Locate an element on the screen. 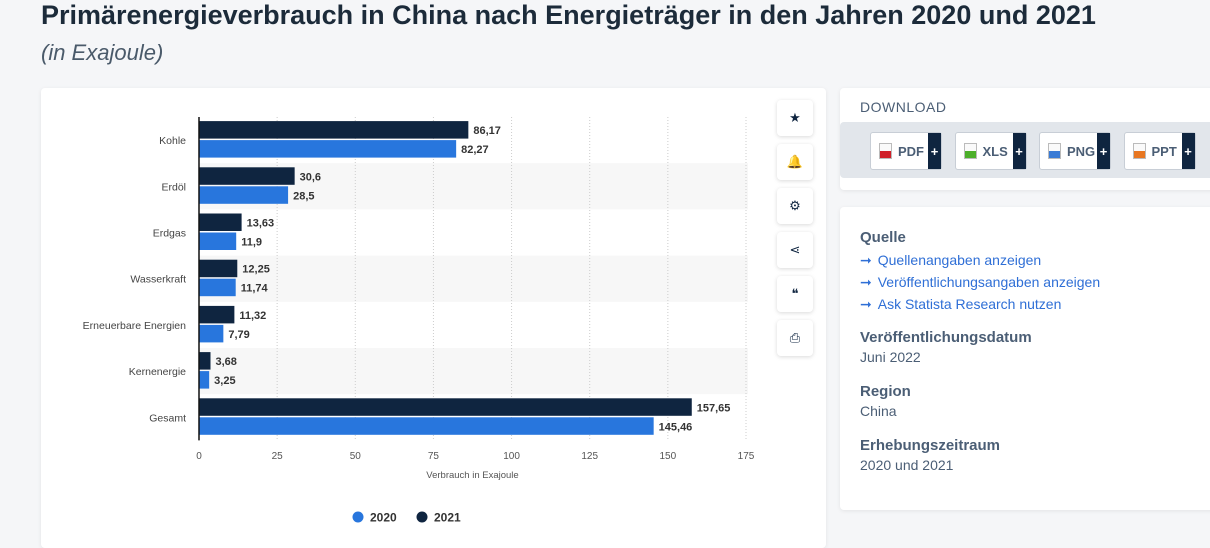 This screenshot has width=1210, height=548. category-label: Gesamt is located at coordinates (167, 418).